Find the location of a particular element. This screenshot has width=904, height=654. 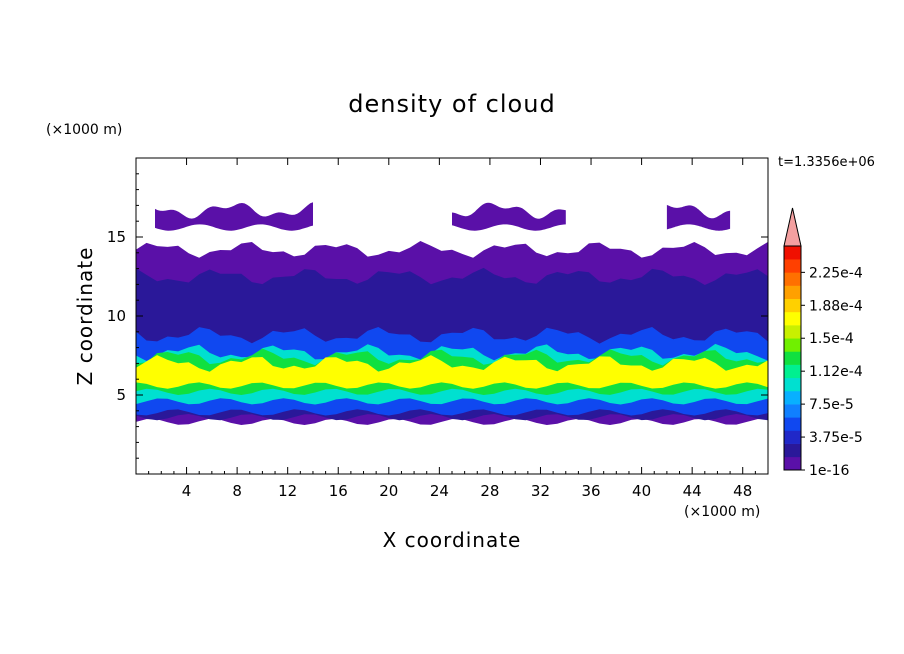

y-axis-label: Z coordinate is located at coordinates (85, 316).